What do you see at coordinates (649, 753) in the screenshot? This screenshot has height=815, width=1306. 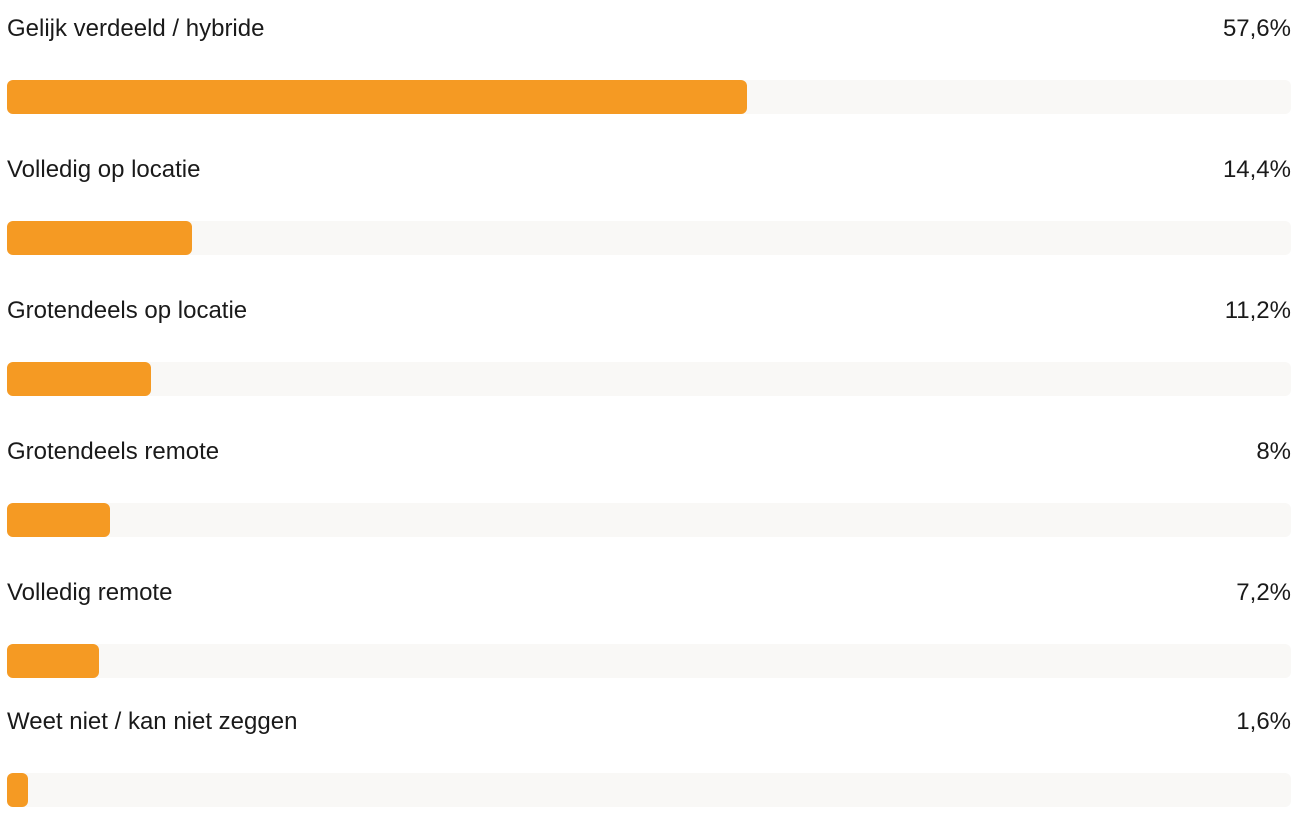 I see `bar-row: Weet niet / kan niet zeggen 1,6%` at bounding box center [649, 753].